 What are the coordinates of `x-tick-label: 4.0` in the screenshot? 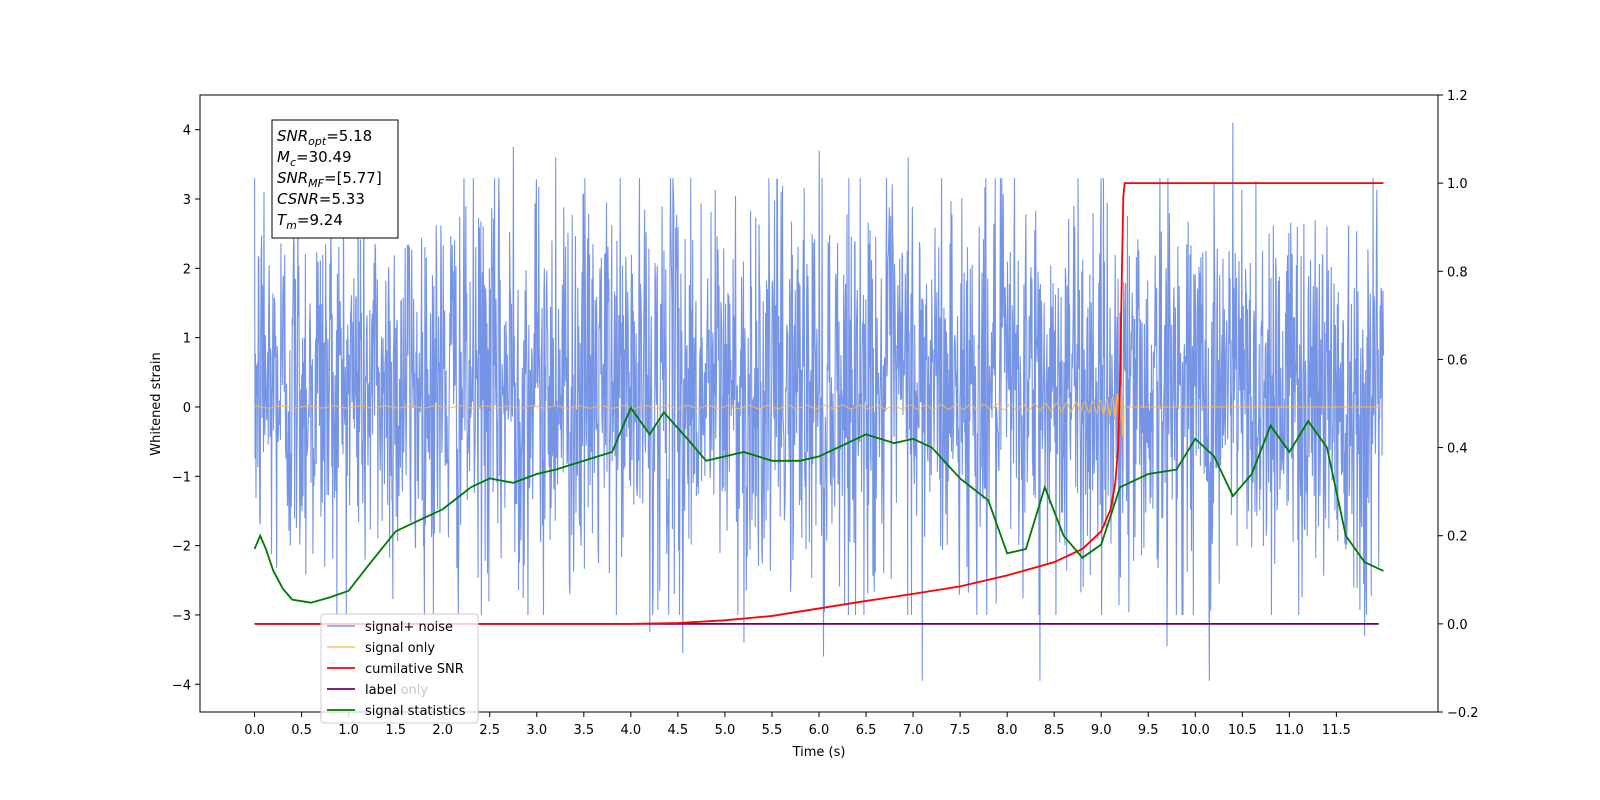 It's located at (631, 730).